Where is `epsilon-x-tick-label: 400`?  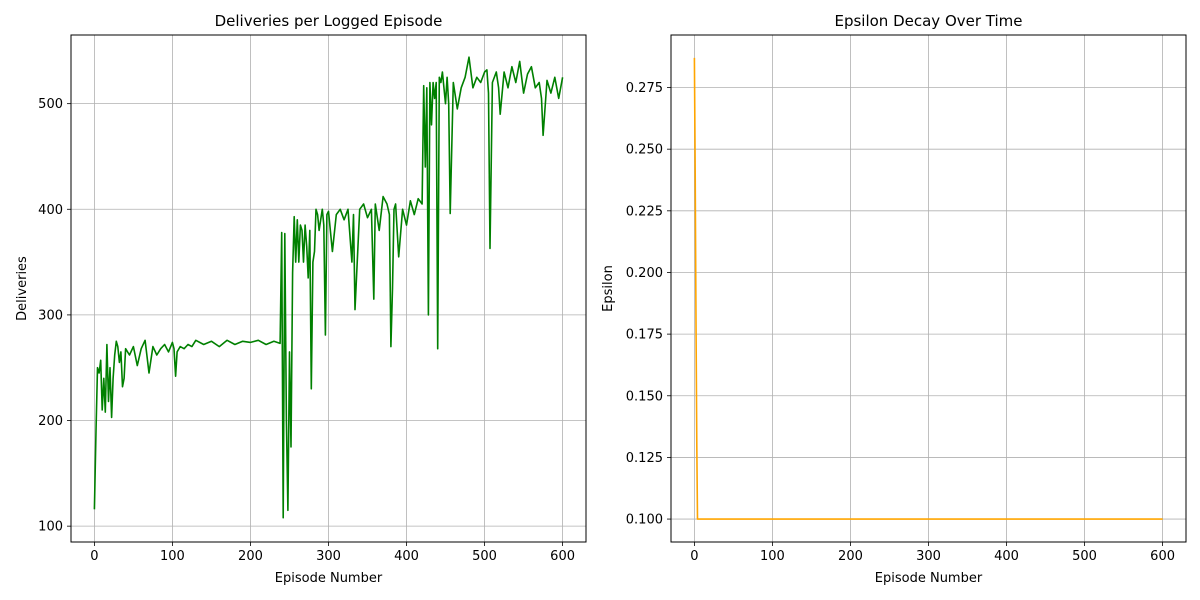
epsilon-x-tick-label: 400 is located at coordinates (1006, 556).